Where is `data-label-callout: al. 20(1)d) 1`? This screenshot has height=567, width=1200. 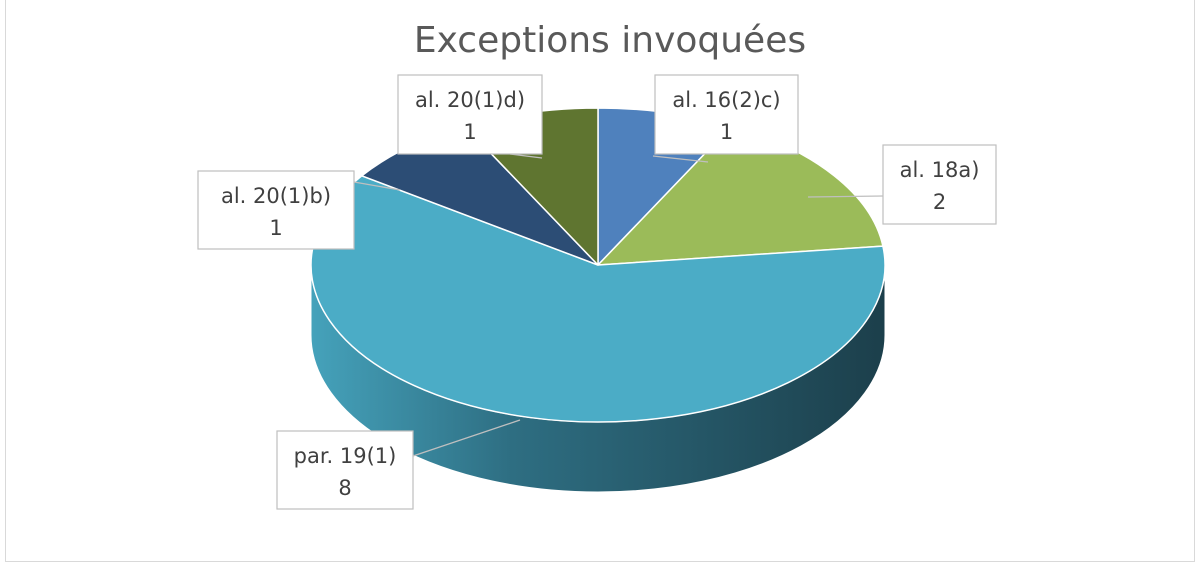
data-label-callout: al. 20(1)d) 1 is located at coordinates (470, 116).